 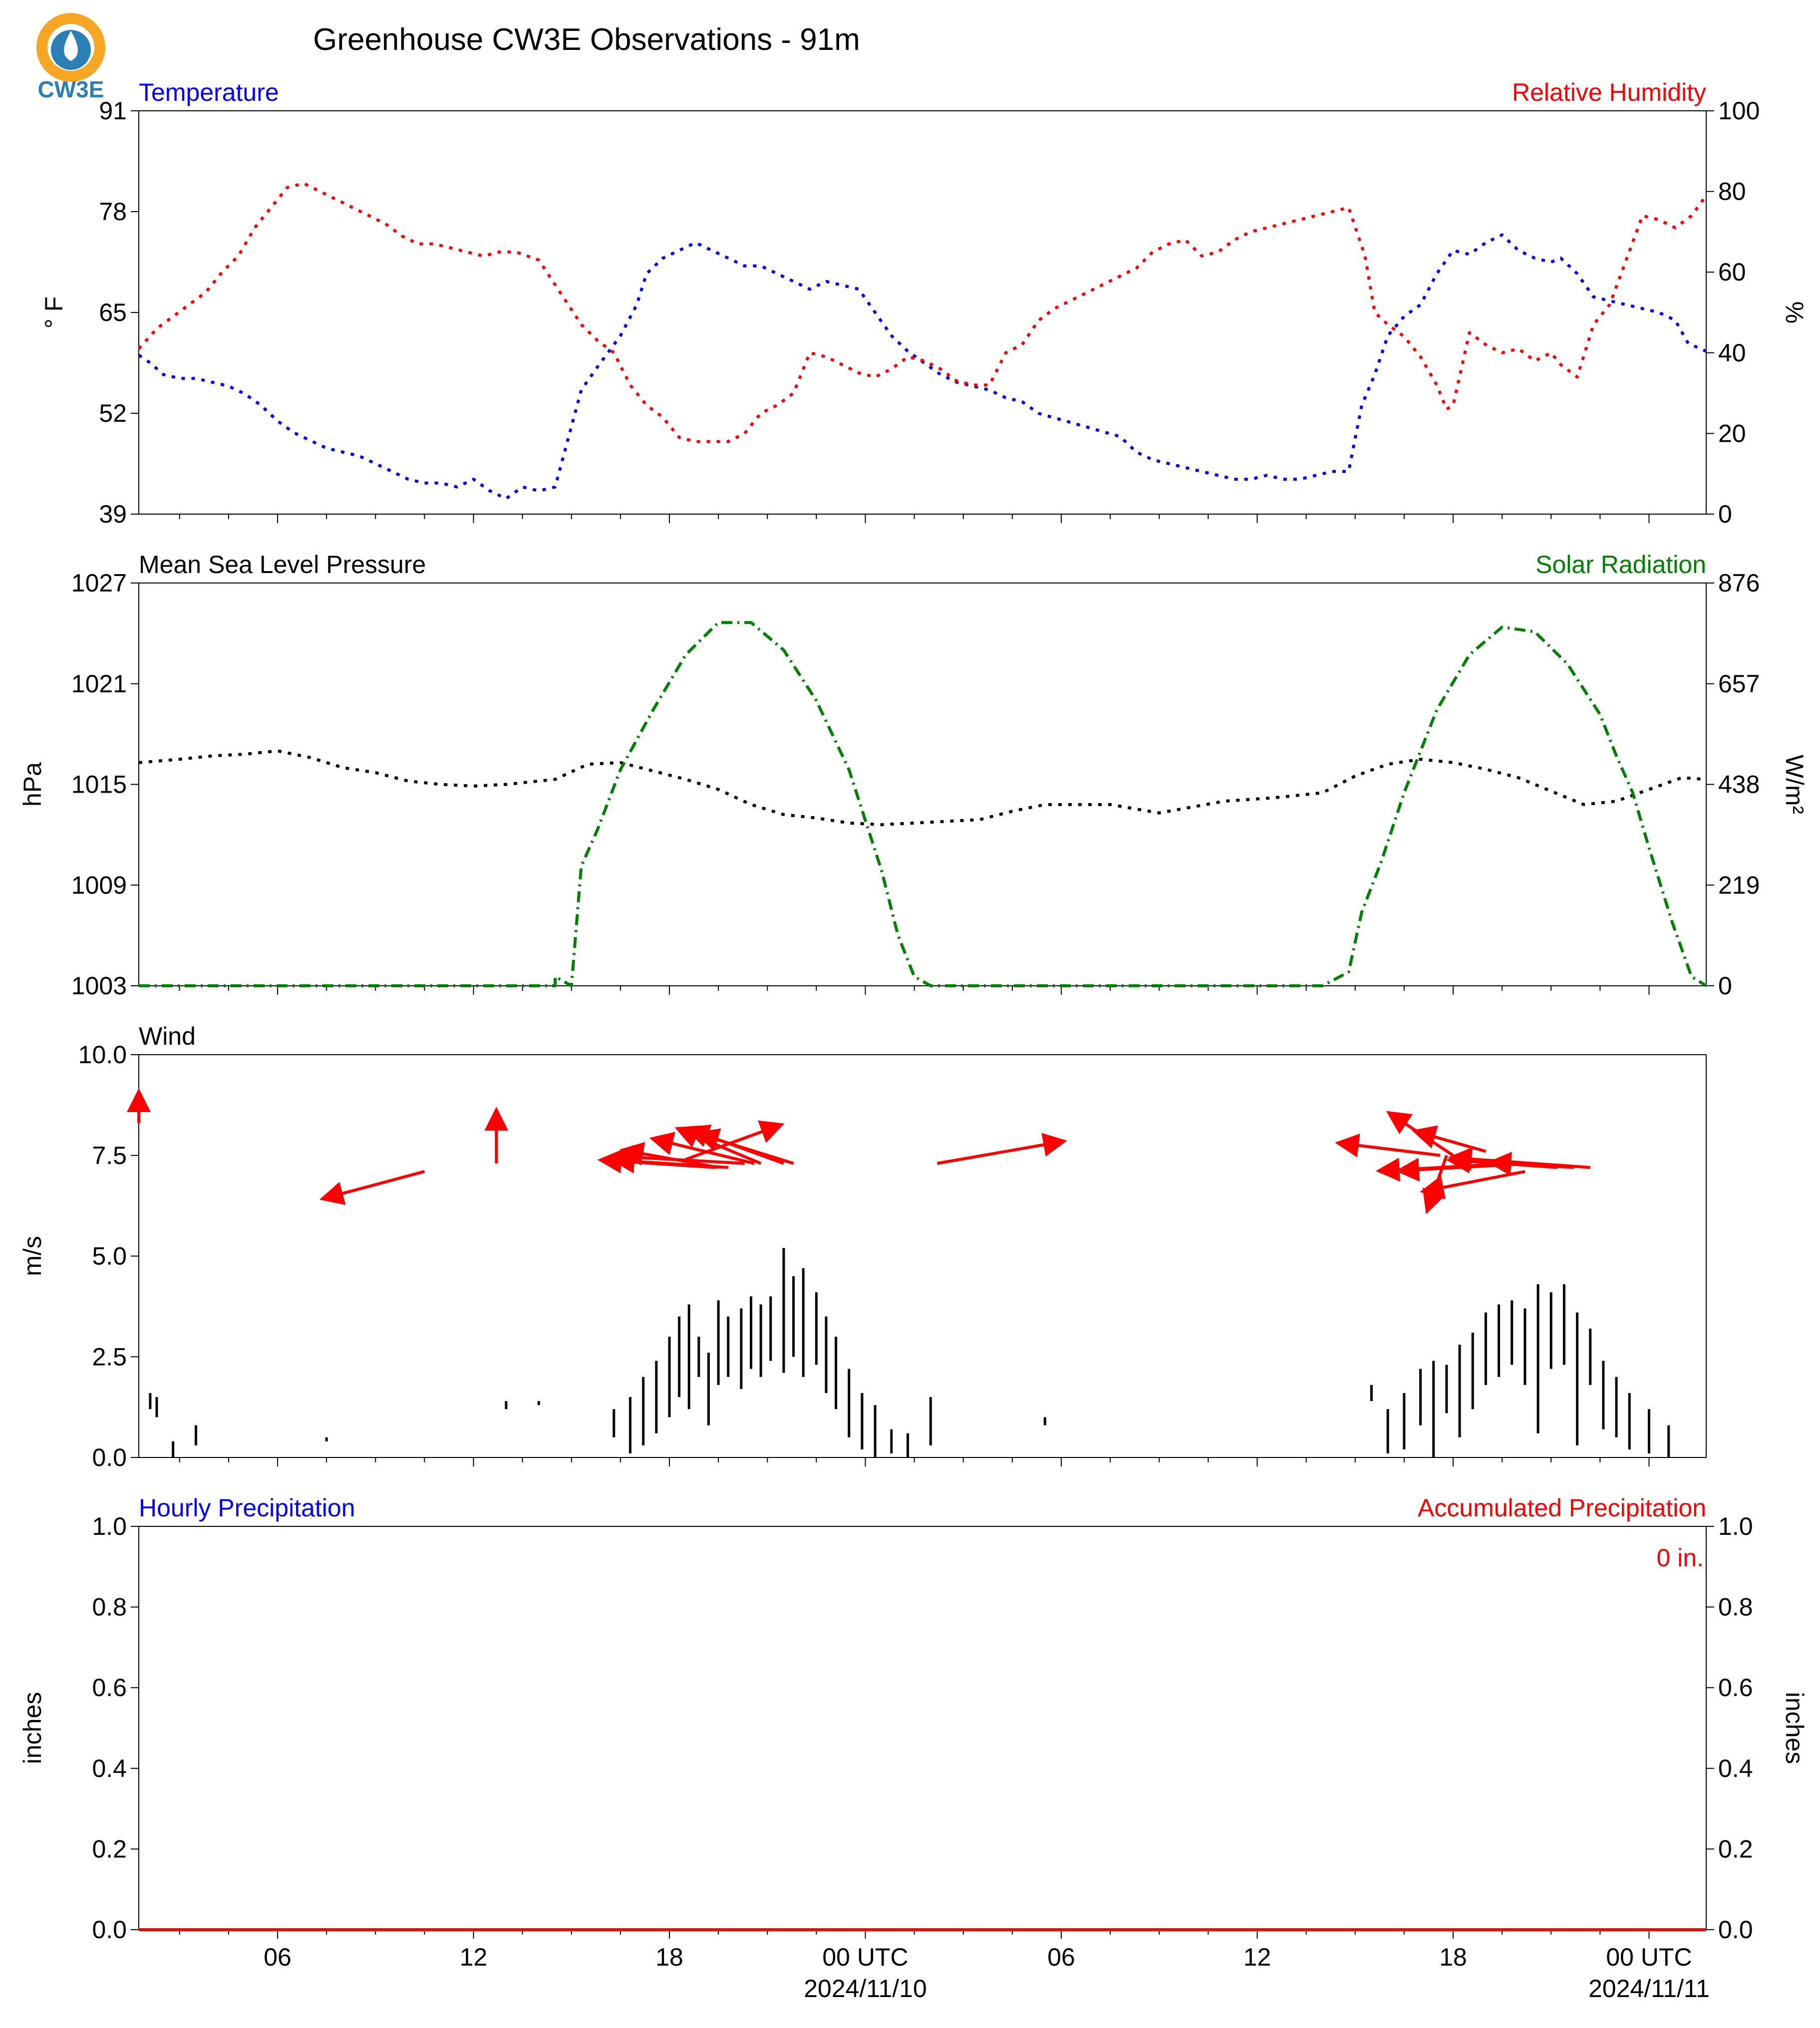 What do you see at coordinates (32, 784) in the screenshot?
I see `y-axis-label-left: hPa` at bounding box center [32, 784].